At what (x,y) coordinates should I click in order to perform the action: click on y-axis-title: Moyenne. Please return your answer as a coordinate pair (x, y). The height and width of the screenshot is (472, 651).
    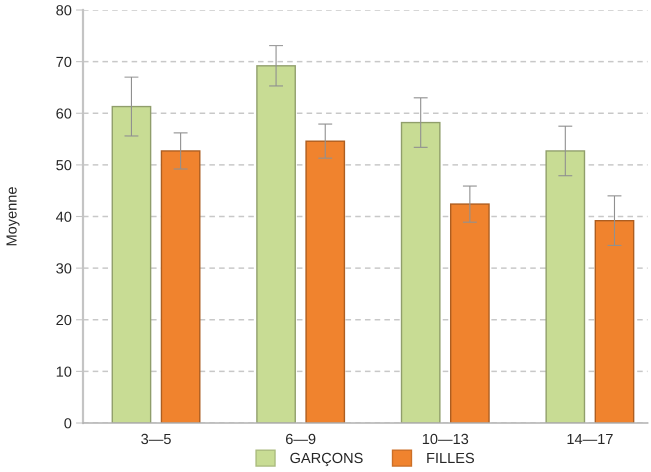
    Looking at the image, I should click on (13, 216).